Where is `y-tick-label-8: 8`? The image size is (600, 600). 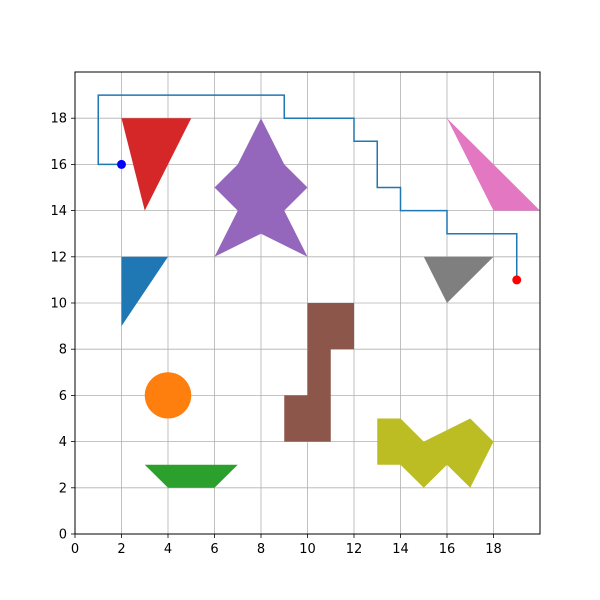
y-tick-label-8: 8 is located at coordinates (63, 350).